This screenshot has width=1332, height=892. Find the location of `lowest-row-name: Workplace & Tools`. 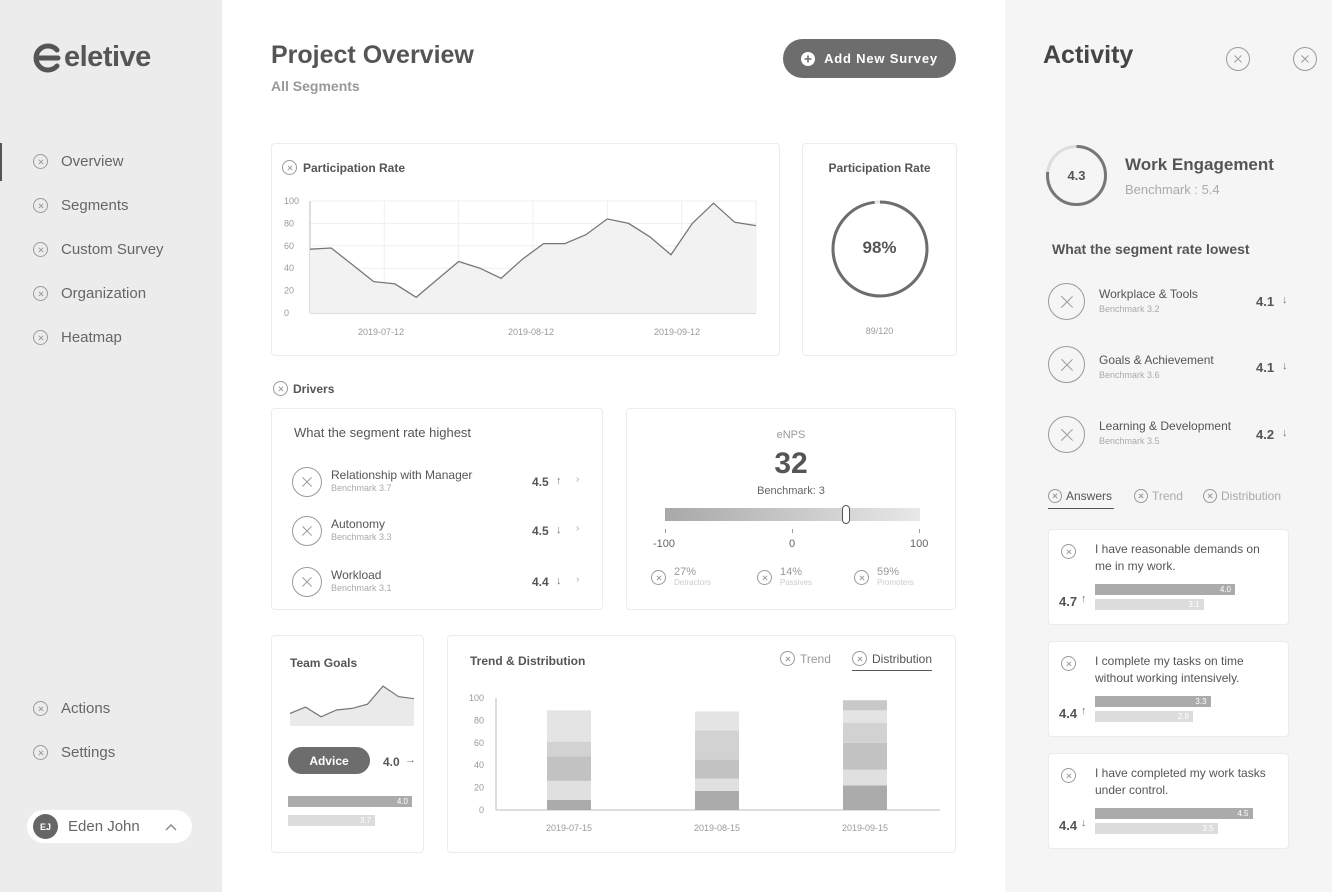

lowest-row-name: Workplace & Tools is located at coordinates (1148, 294).